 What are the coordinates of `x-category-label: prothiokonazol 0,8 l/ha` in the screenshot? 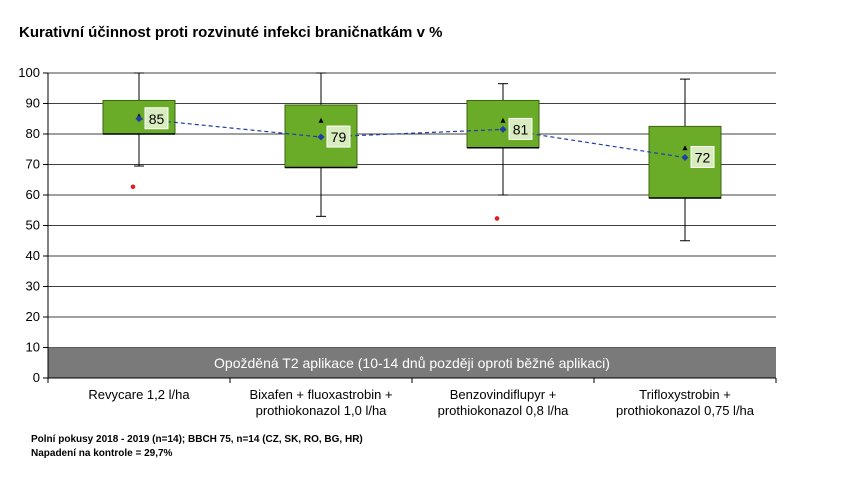 It's located at (504, 410).